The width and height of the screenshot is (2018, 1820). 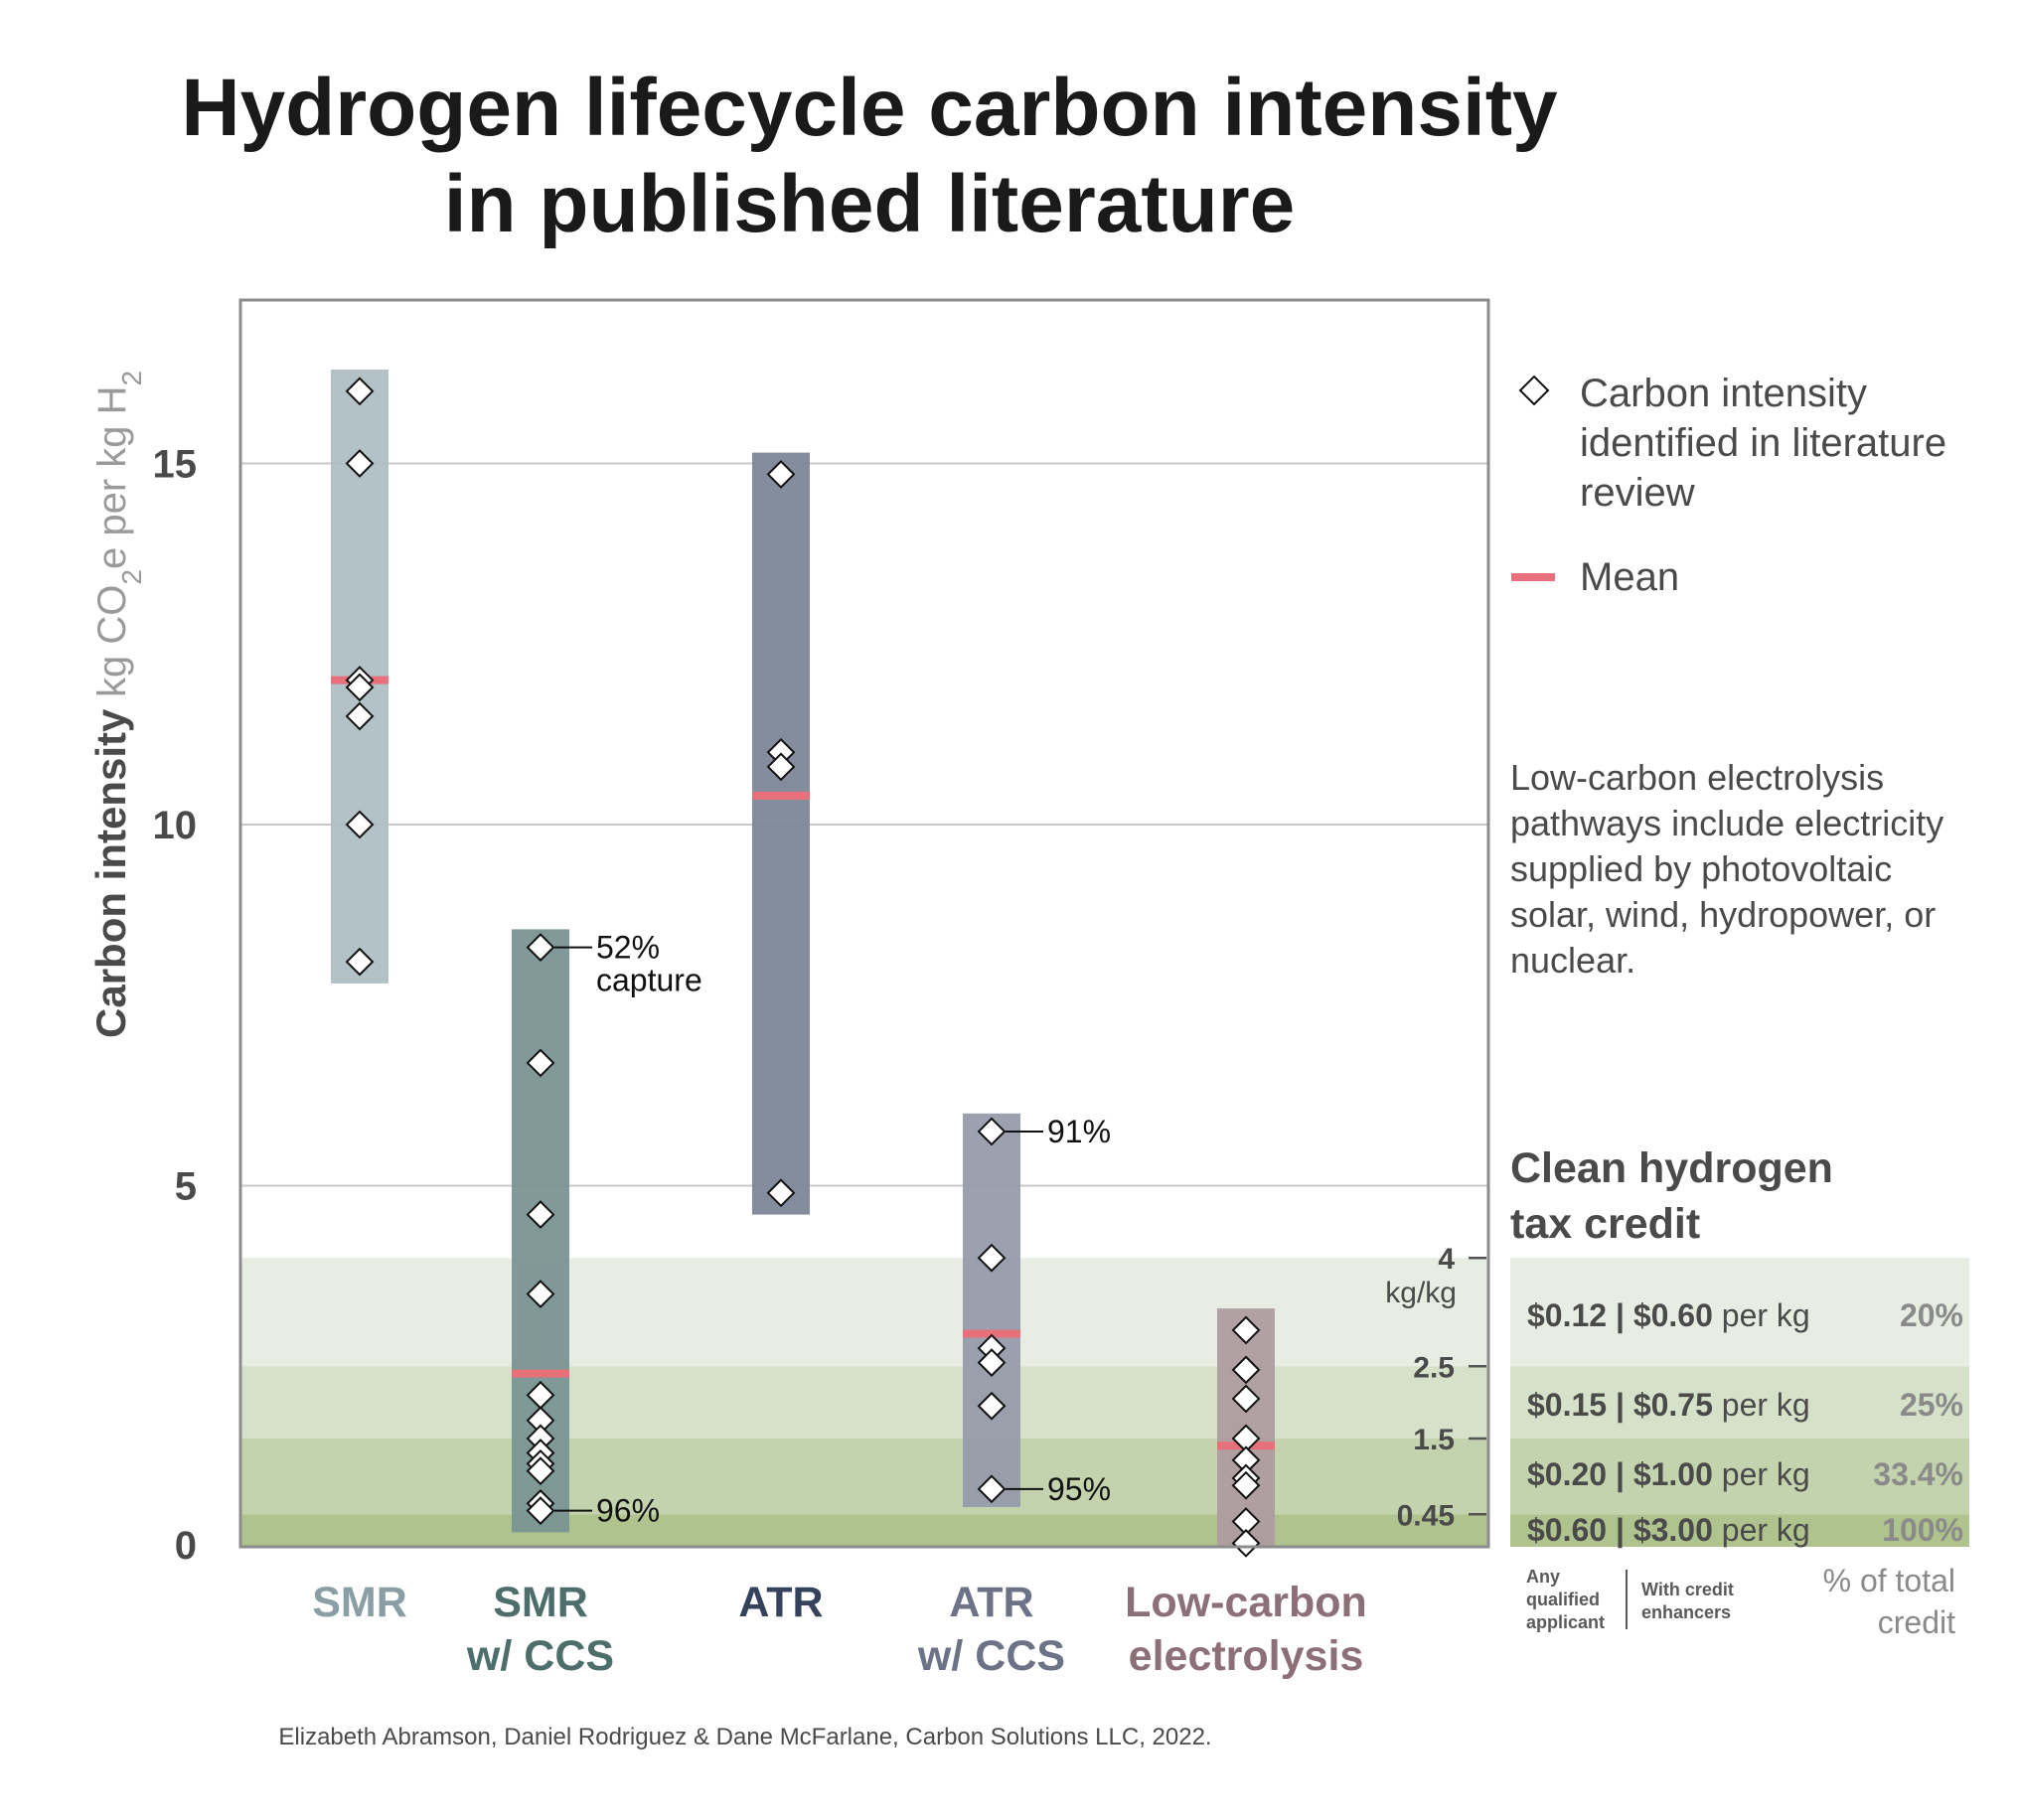 I want to click on threshold-unit: kg/kg, so click(x=1421, y=1293).